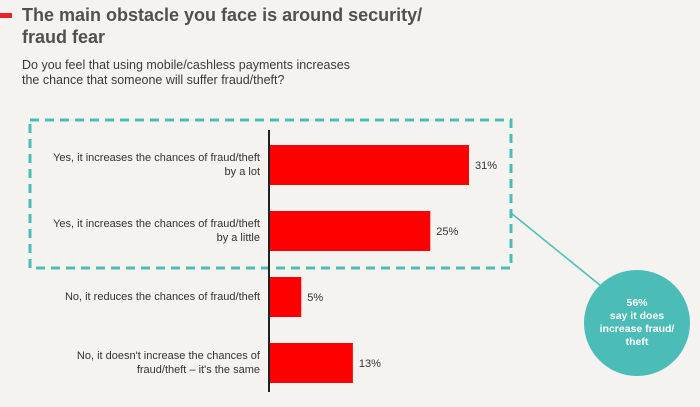 The height and width of the screenshot is (407, 700). Describe the element at coordinates (637, 303) in the screenshot. I see `callout-value: 56%` at that location.